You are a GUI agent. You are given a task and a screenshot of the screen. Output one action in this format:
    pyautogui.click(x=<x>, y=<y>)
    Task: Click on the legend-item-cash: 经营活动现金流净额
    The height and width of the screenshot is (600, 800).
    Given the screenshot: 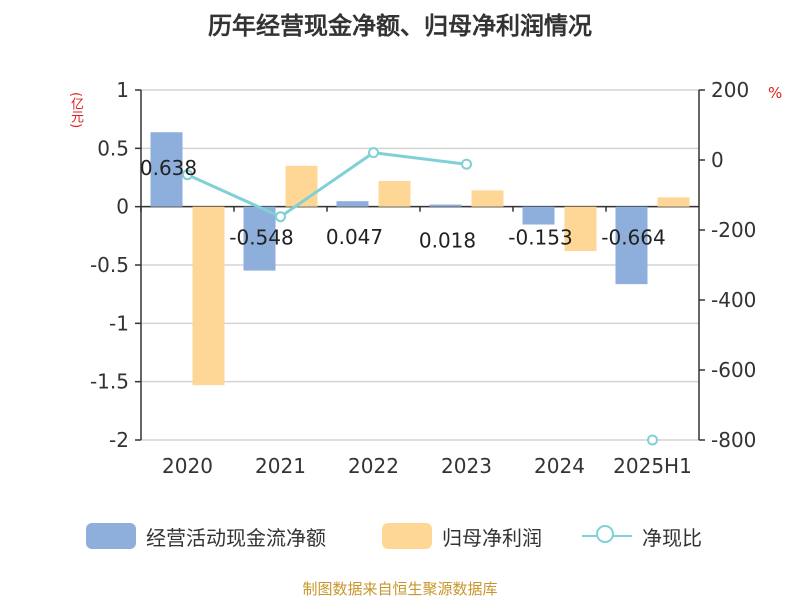 What is the action you would take?
    pyautogui.click(x=206, y=536)
    